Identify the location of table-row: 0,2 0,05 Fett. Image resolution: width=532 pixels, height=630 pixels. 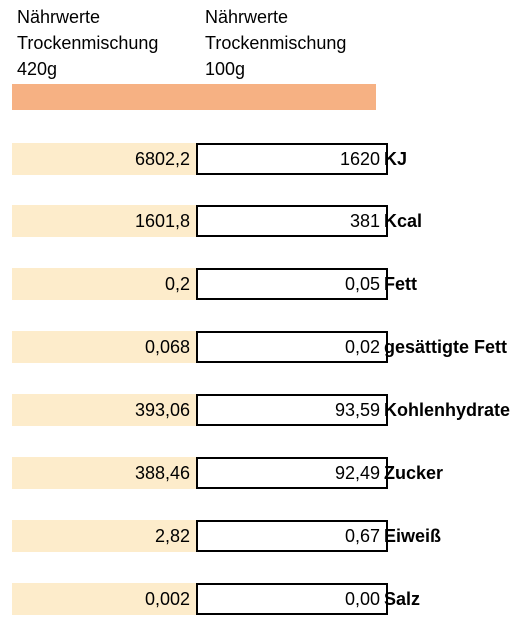
(272, 284).